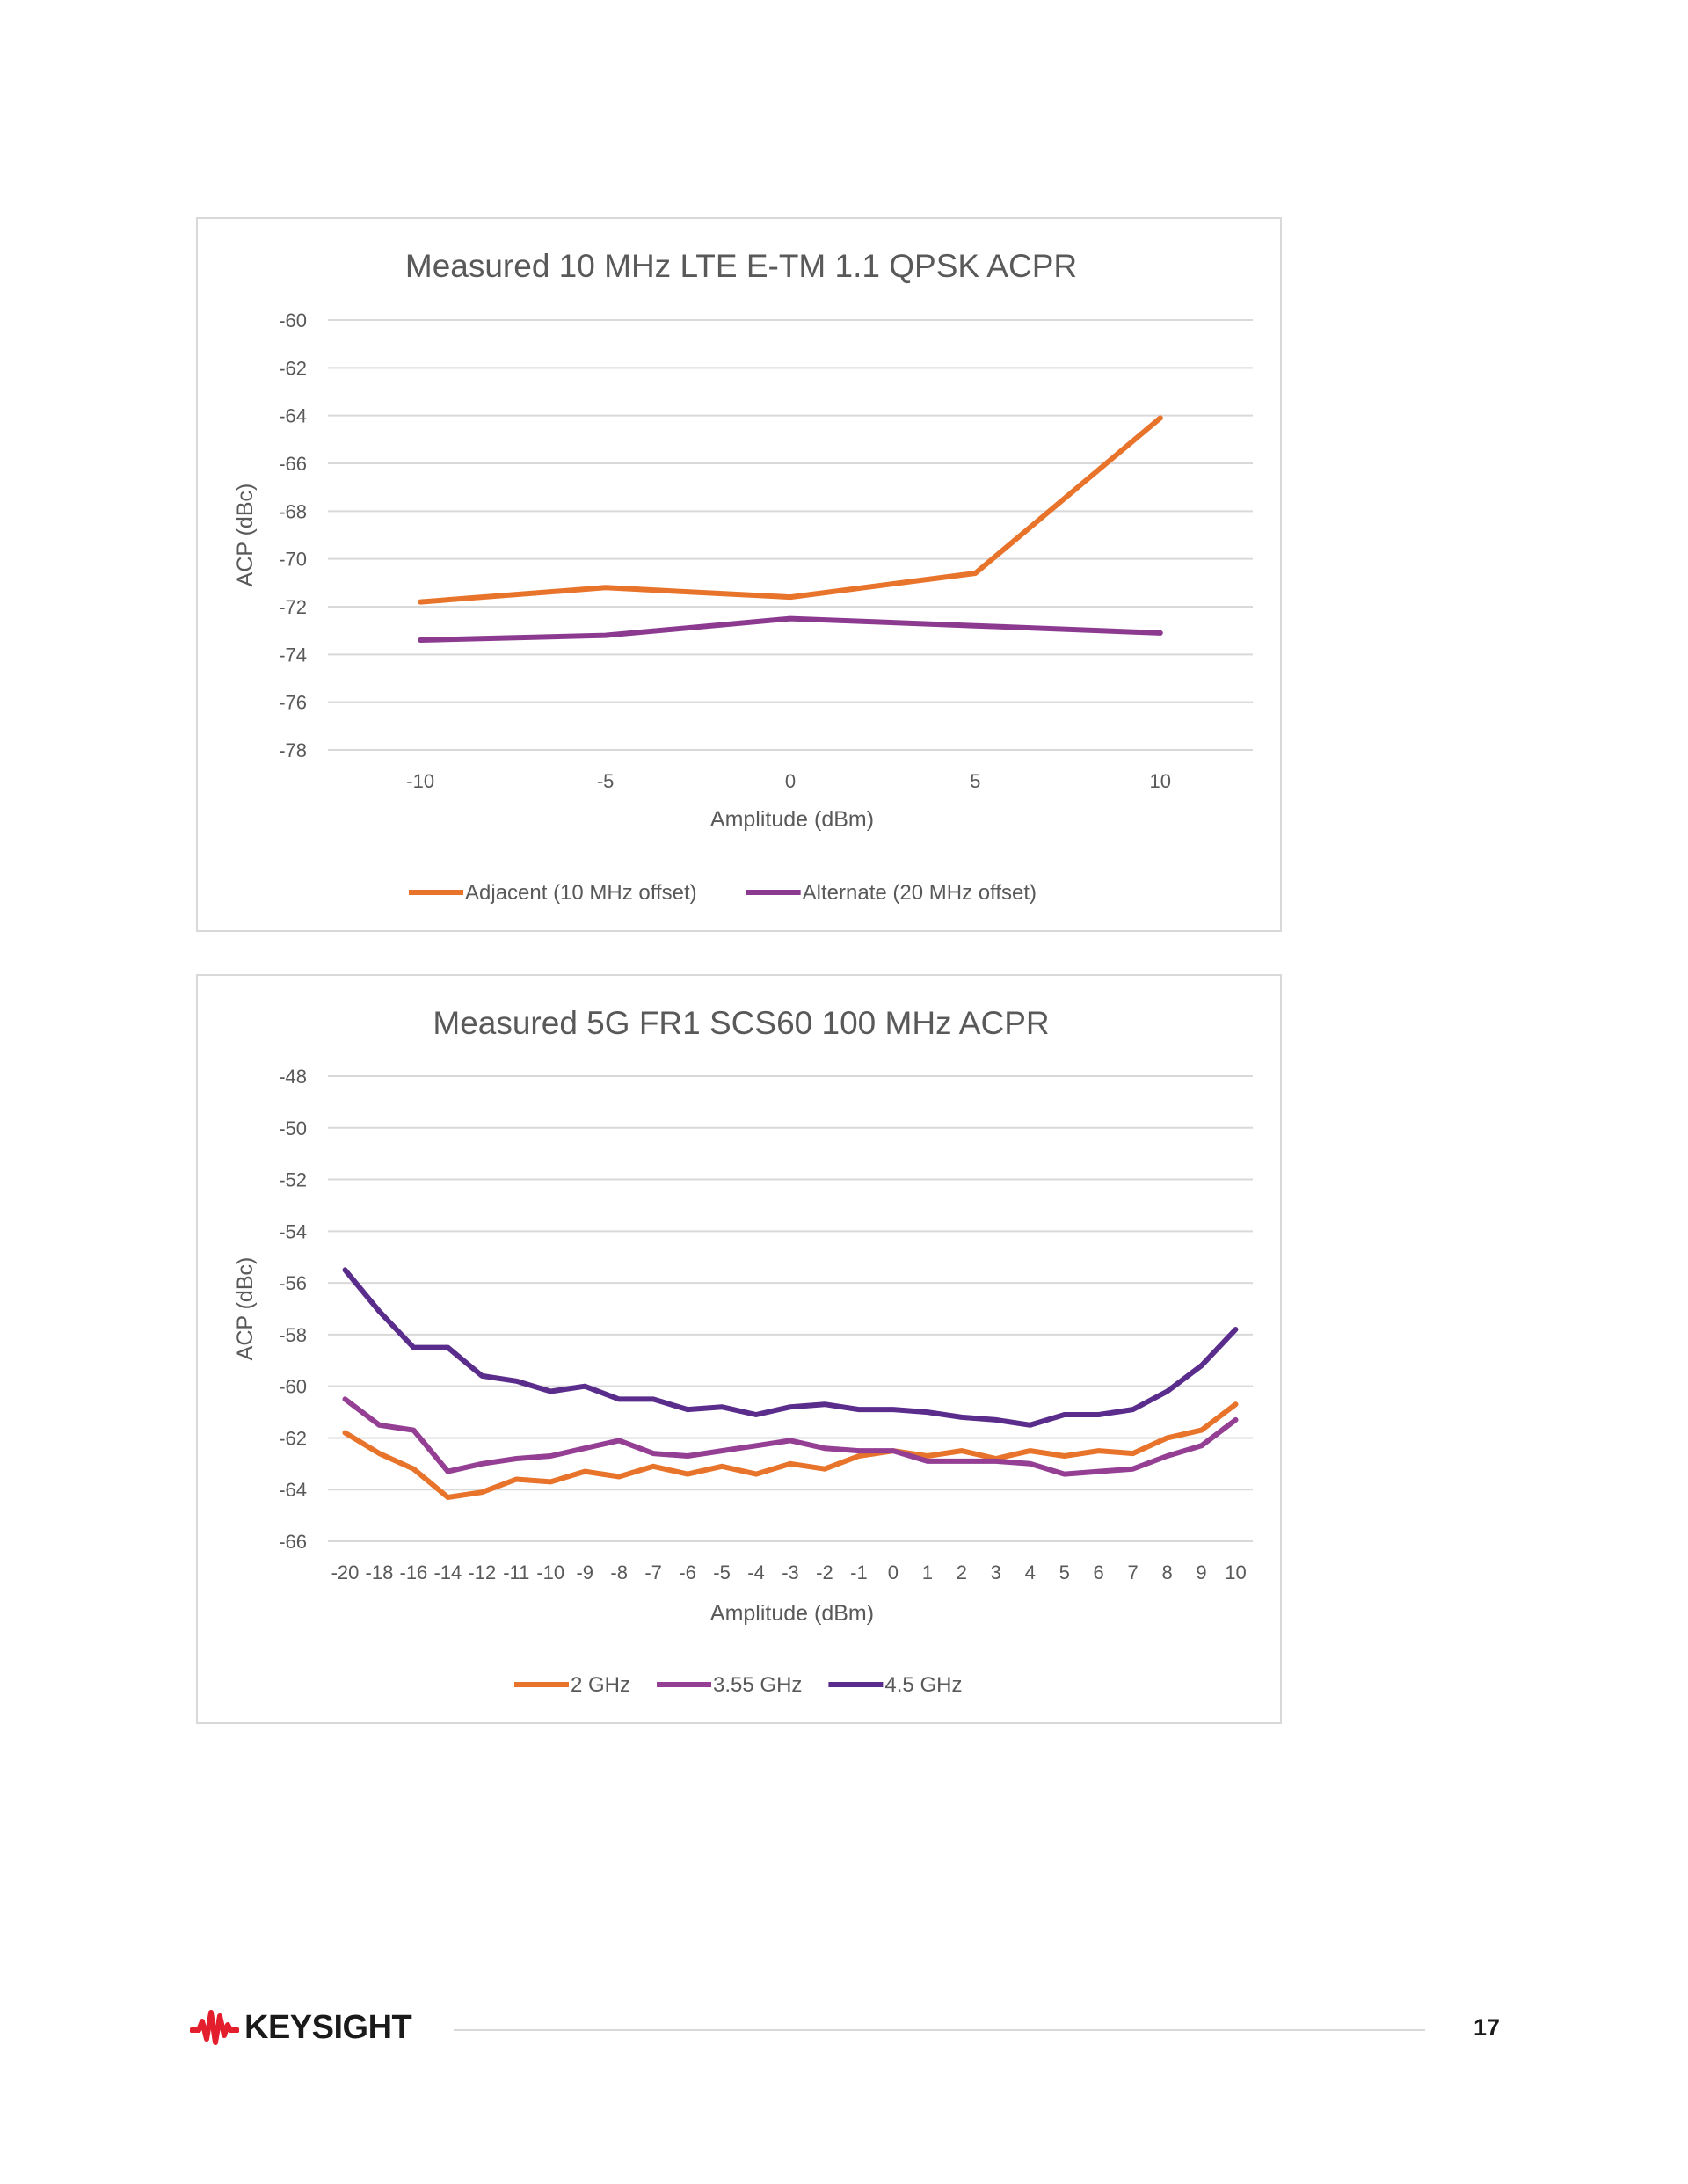 This screenshot has width=1688, height=2184. Describe the element at coordinates (293, 1077) in the screenshot. I see `y-tick-label: -48` at that location.